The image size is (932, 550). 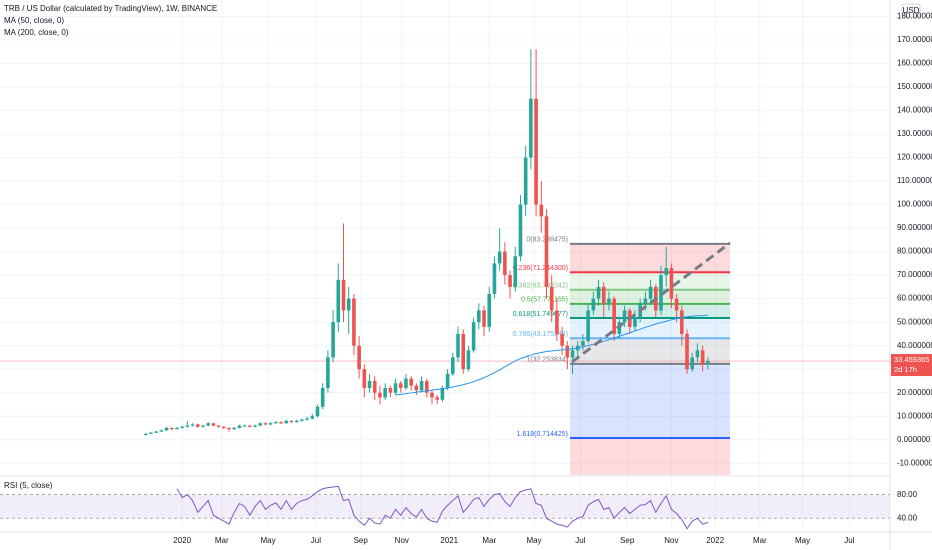 I want to click on countdown: 2d 17h, so click(x=905, y=369).